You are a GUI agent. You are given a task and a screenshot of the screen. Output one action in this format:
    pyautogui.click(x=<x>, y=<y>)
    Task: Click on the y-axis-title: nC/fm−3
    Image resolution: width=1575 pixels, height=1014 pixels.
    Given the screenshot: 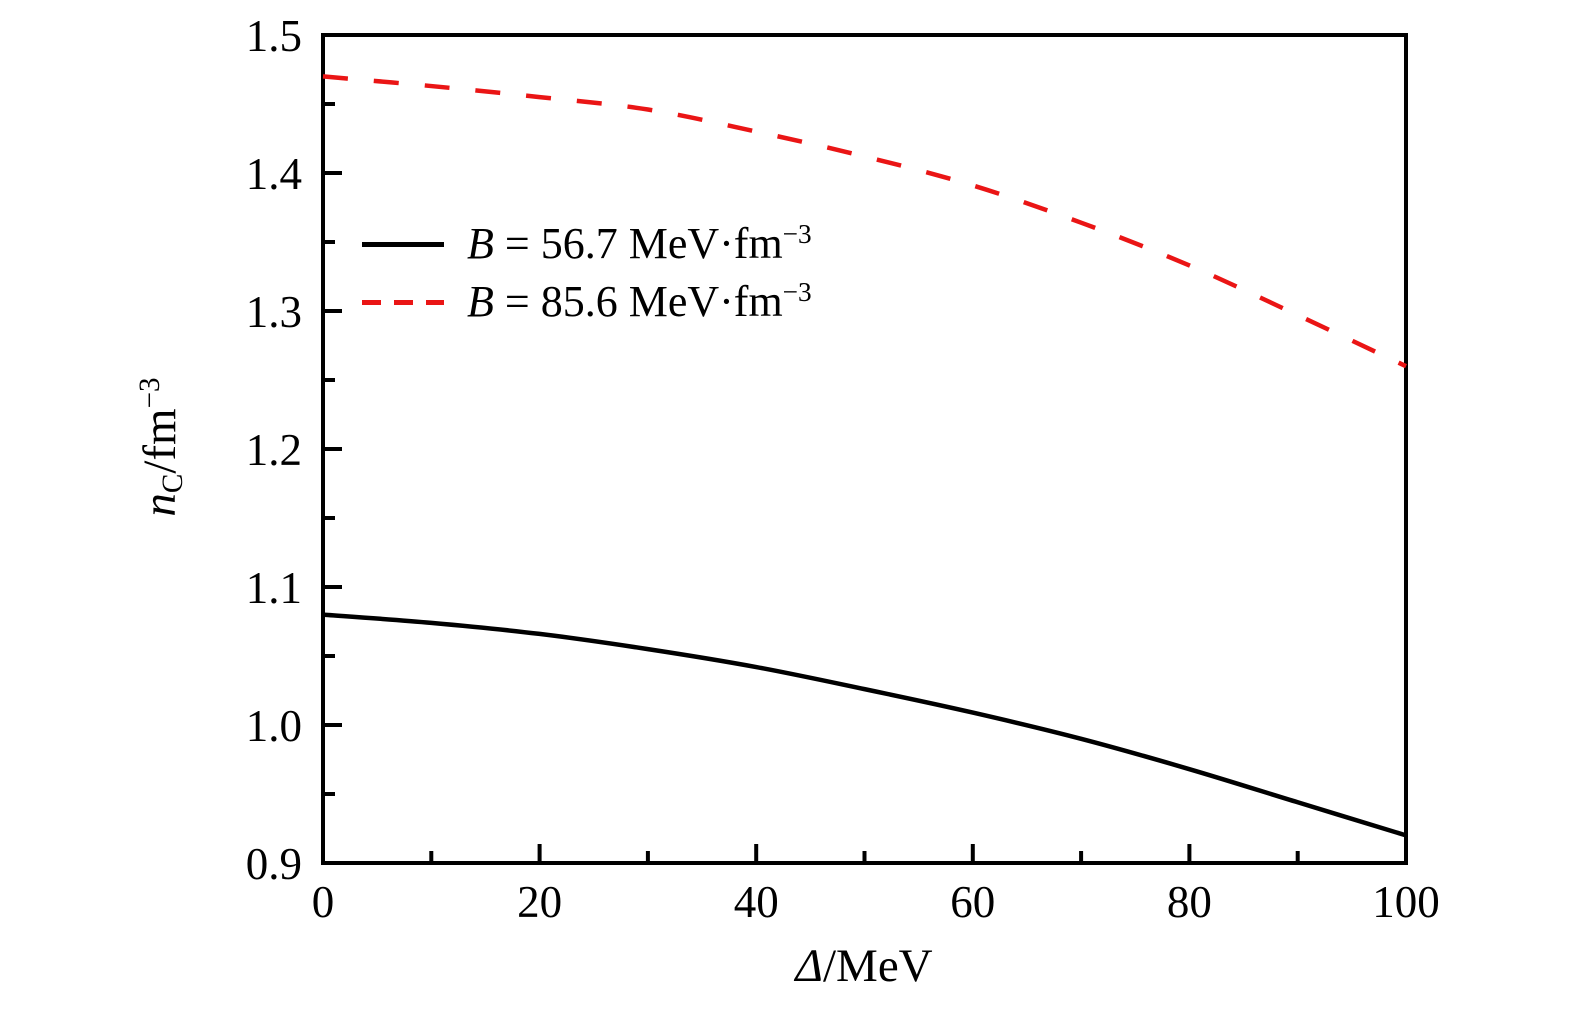 What is the action you would take?
    pyautogui.click(x=161, y=447)
    